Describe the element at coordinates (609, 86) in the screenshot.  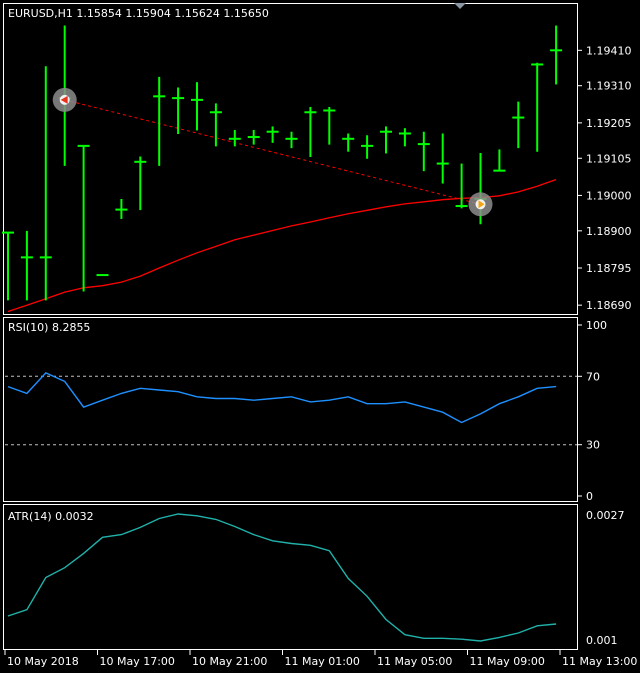
I see `price-tick-label: 1.19310` at that location.